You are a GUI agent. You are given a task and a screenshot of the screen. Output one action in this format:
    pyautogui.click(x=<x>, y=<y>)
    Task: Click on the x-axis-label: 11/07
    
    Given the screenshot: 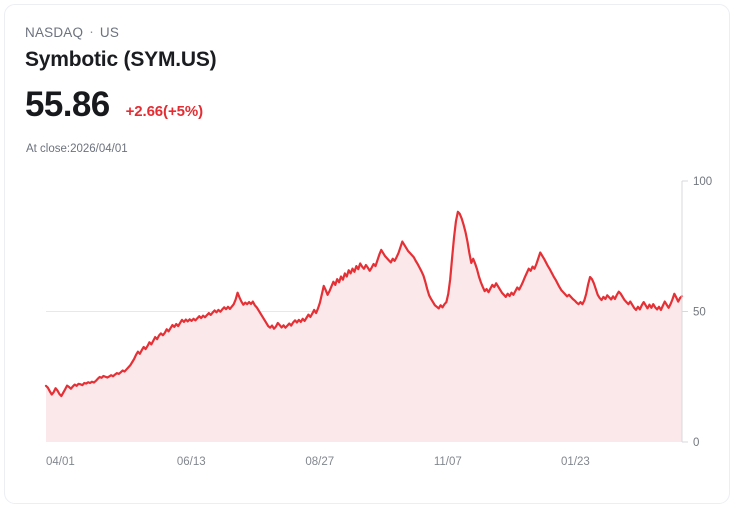 What is the action you would take?
    pyautogui.click(x=448, y=462)
    